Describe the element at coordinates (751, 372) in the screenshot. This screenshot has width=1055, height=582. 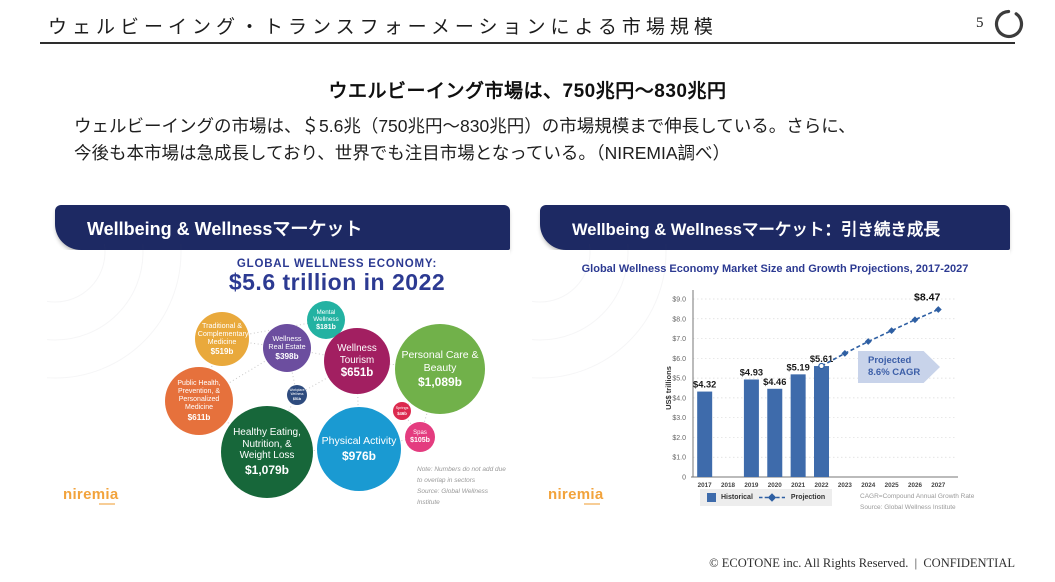
I see `bar-value-2019: $4.93` at that location.